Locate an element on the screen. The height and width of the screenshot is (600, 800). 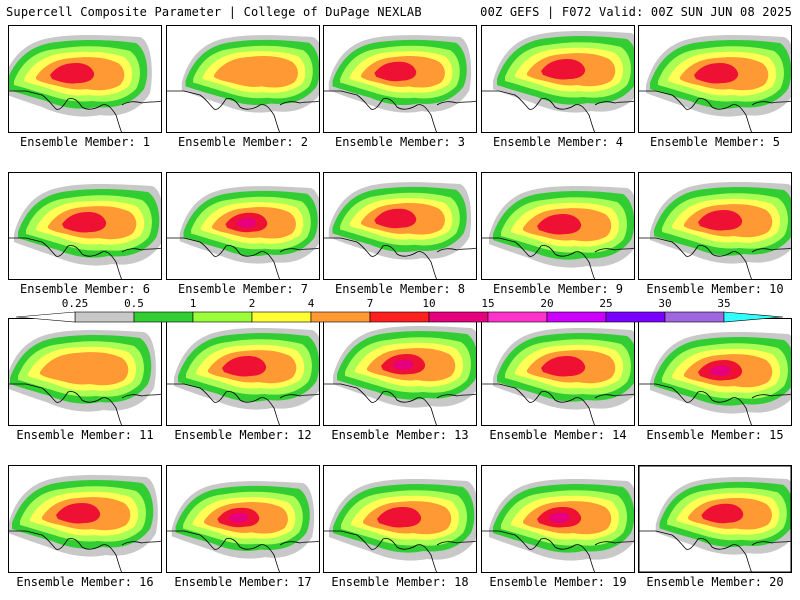
member-caption: Ensemble Member: 2 is located at coordinates (243, 142).